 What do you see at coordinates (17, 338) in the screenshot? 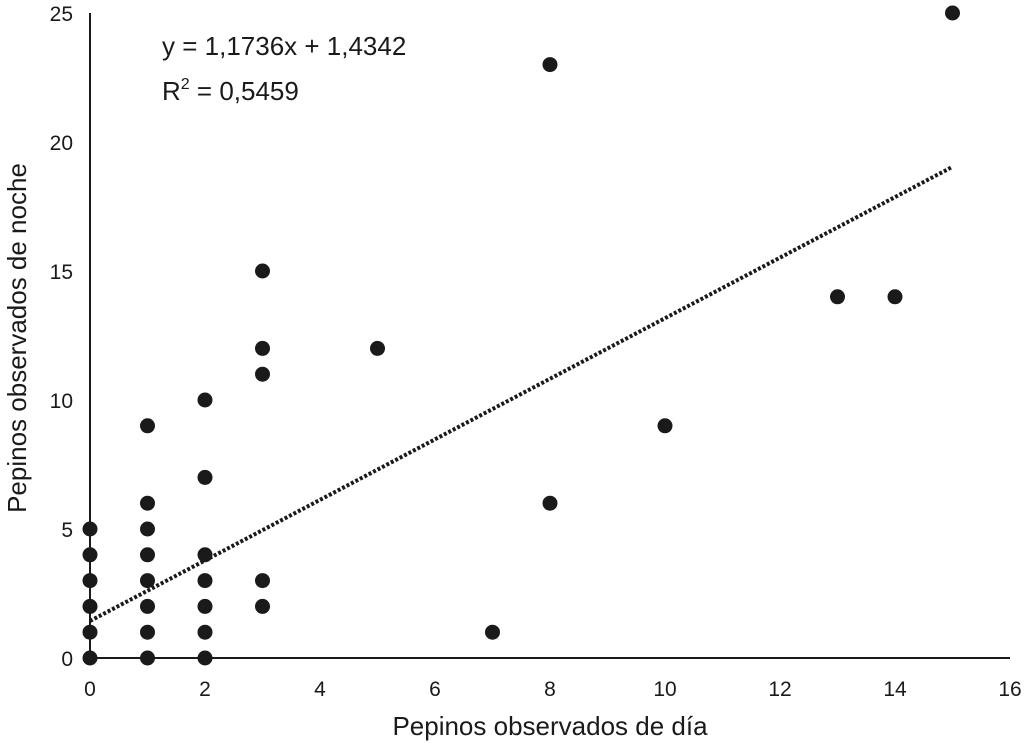
I see `y-axis-title: Pepinos observados de noche` at bounding box center [17, 338].